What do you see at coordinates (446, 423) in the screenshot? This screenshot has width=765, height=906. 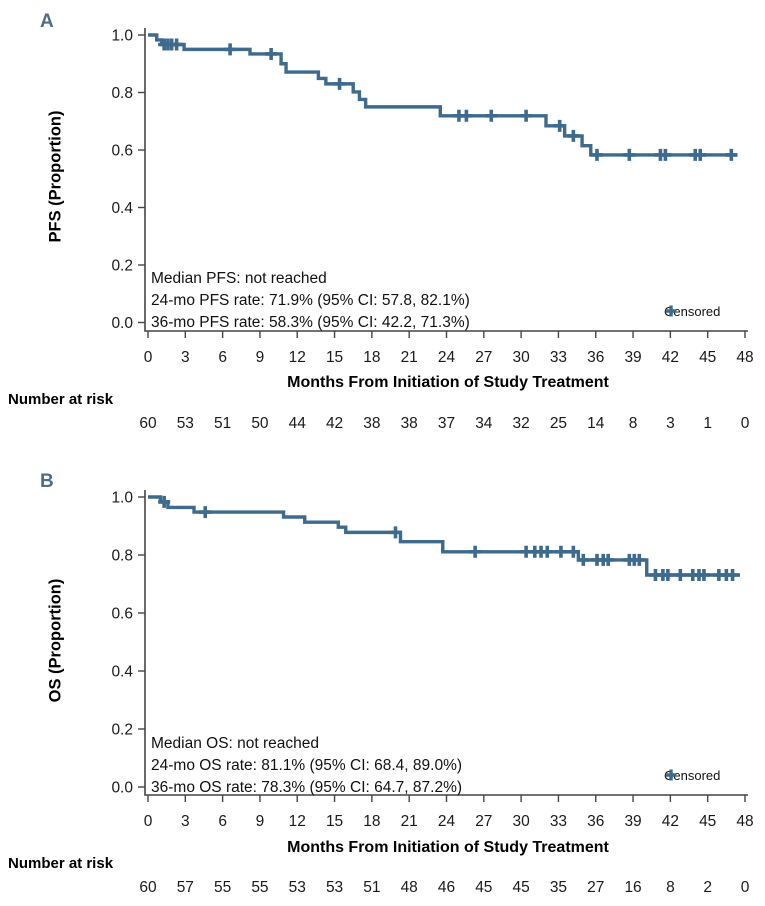 I see `number-at-risk-value: 37` at bounding box center [446, 423].